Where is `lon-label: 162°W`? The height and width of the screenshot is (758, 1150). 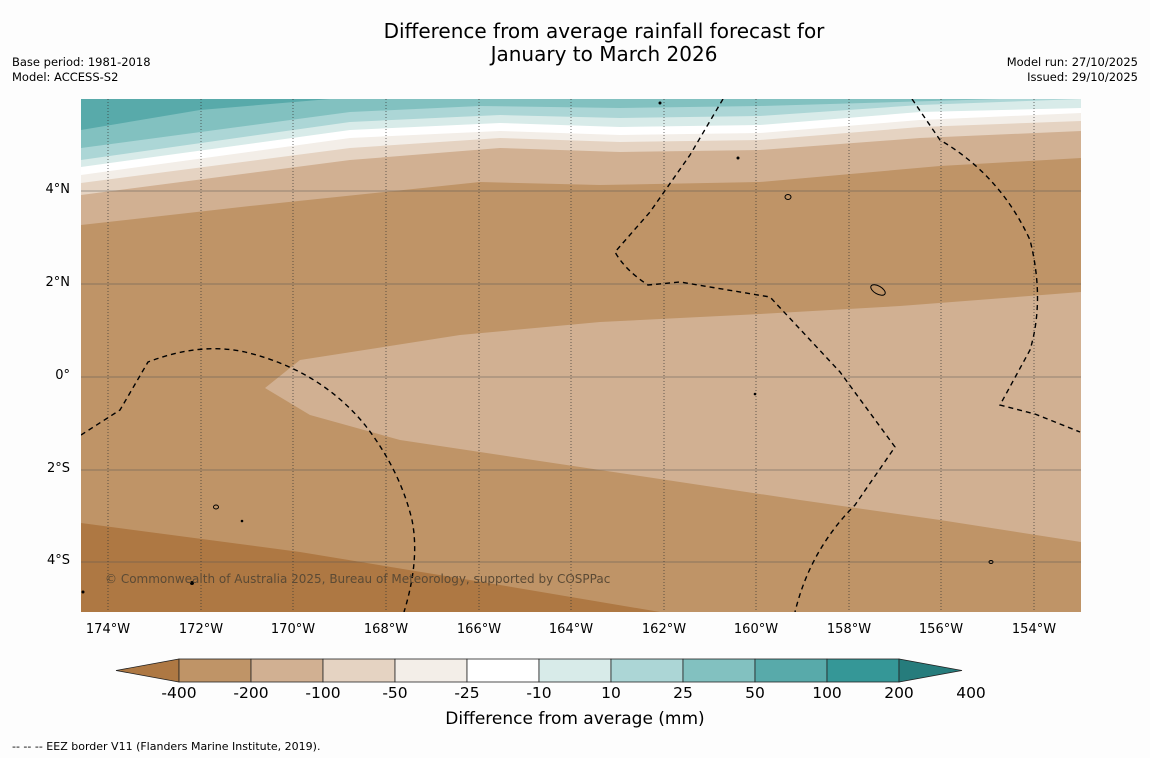
lon-label: 162°W is located at coordinates (664, 629).